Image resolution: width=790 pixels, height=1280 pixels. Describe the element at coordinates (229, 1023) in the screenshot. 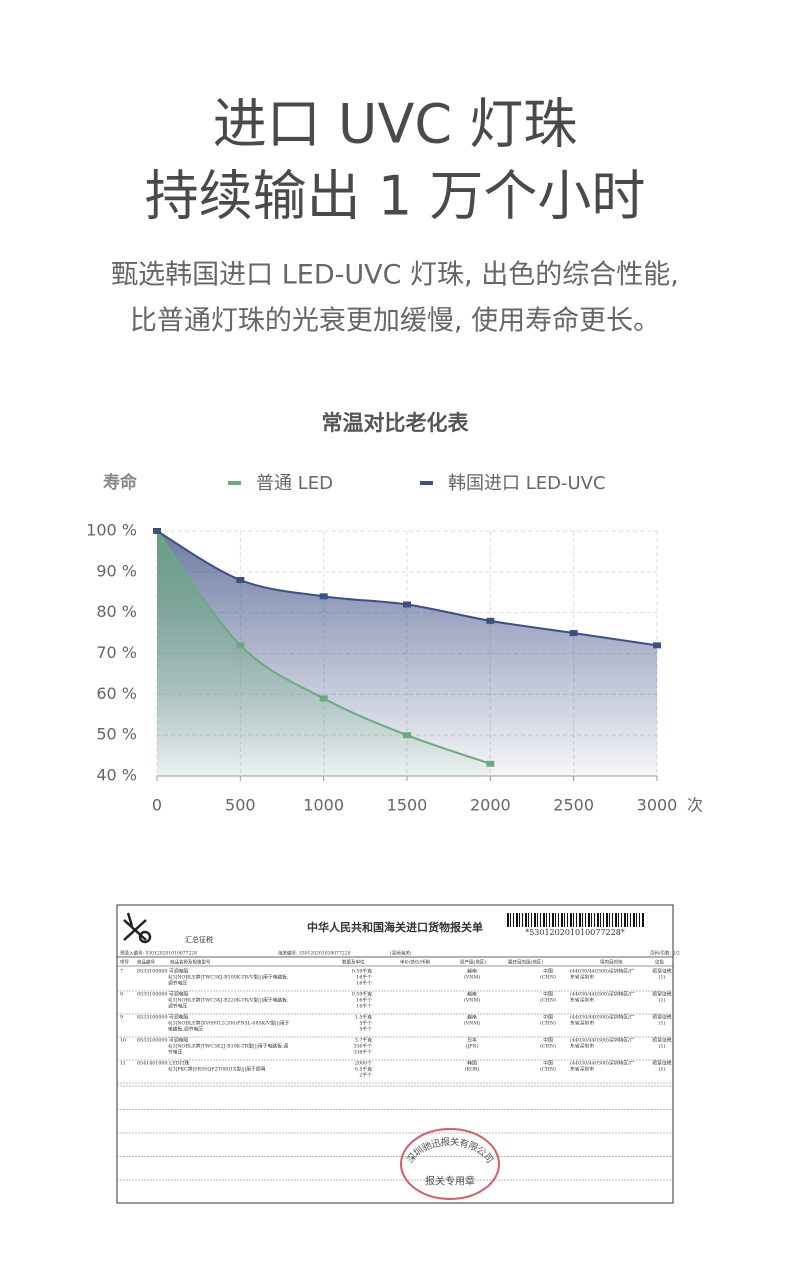

I see `cell-text: 4|3|NOBLE牌|XV09912(200)PN5L-085K/V型|||用于` at that location.